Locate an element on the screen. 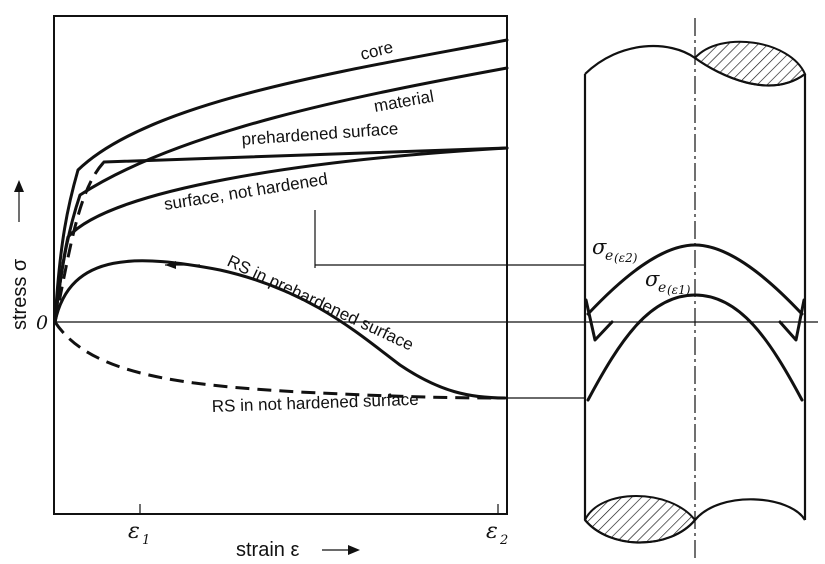  tick-label-e2-sub: 2 is located at coordinates (503, 540).